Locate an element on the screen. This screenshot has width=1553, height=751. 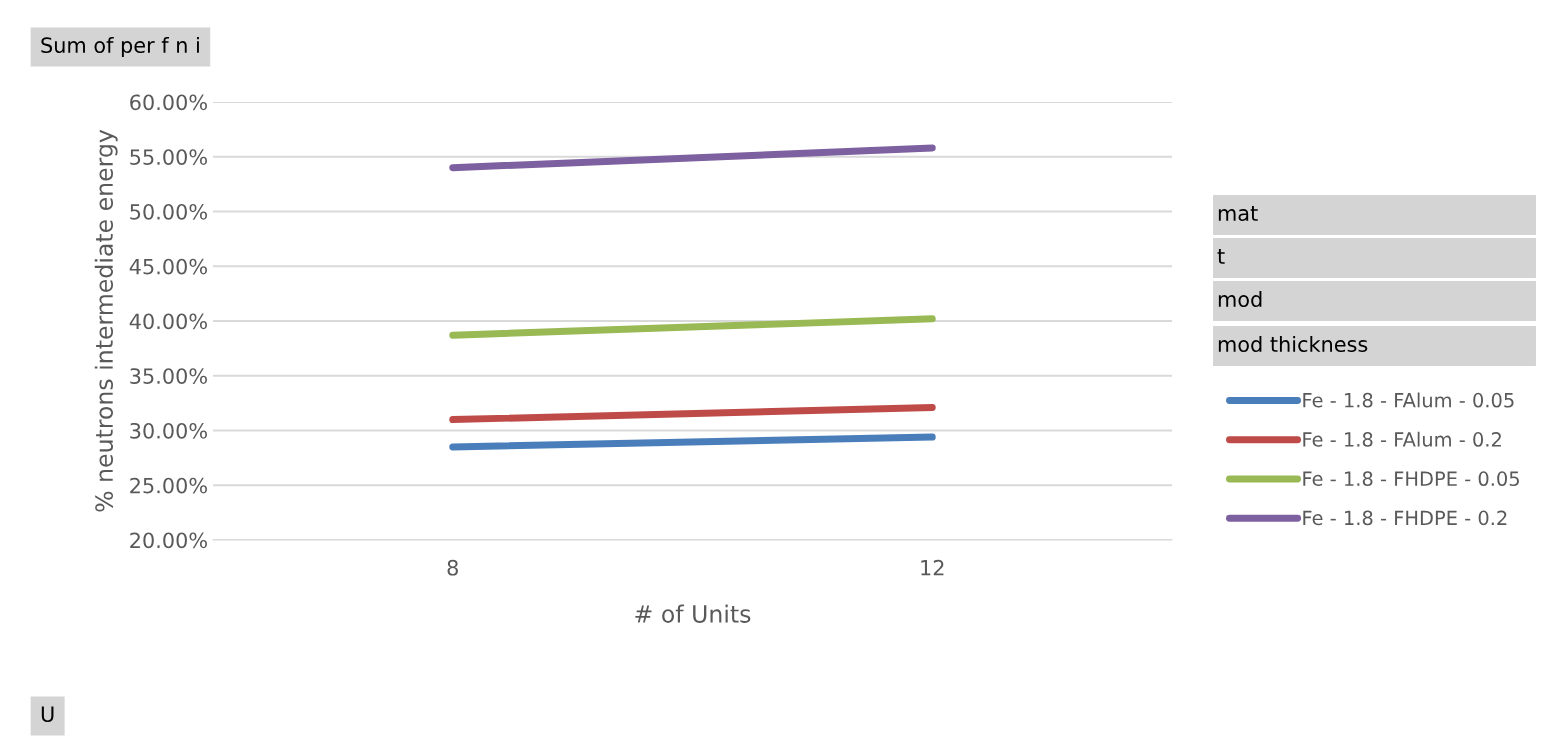
x-tick-label: 8 is located at coordinates (452, 567).